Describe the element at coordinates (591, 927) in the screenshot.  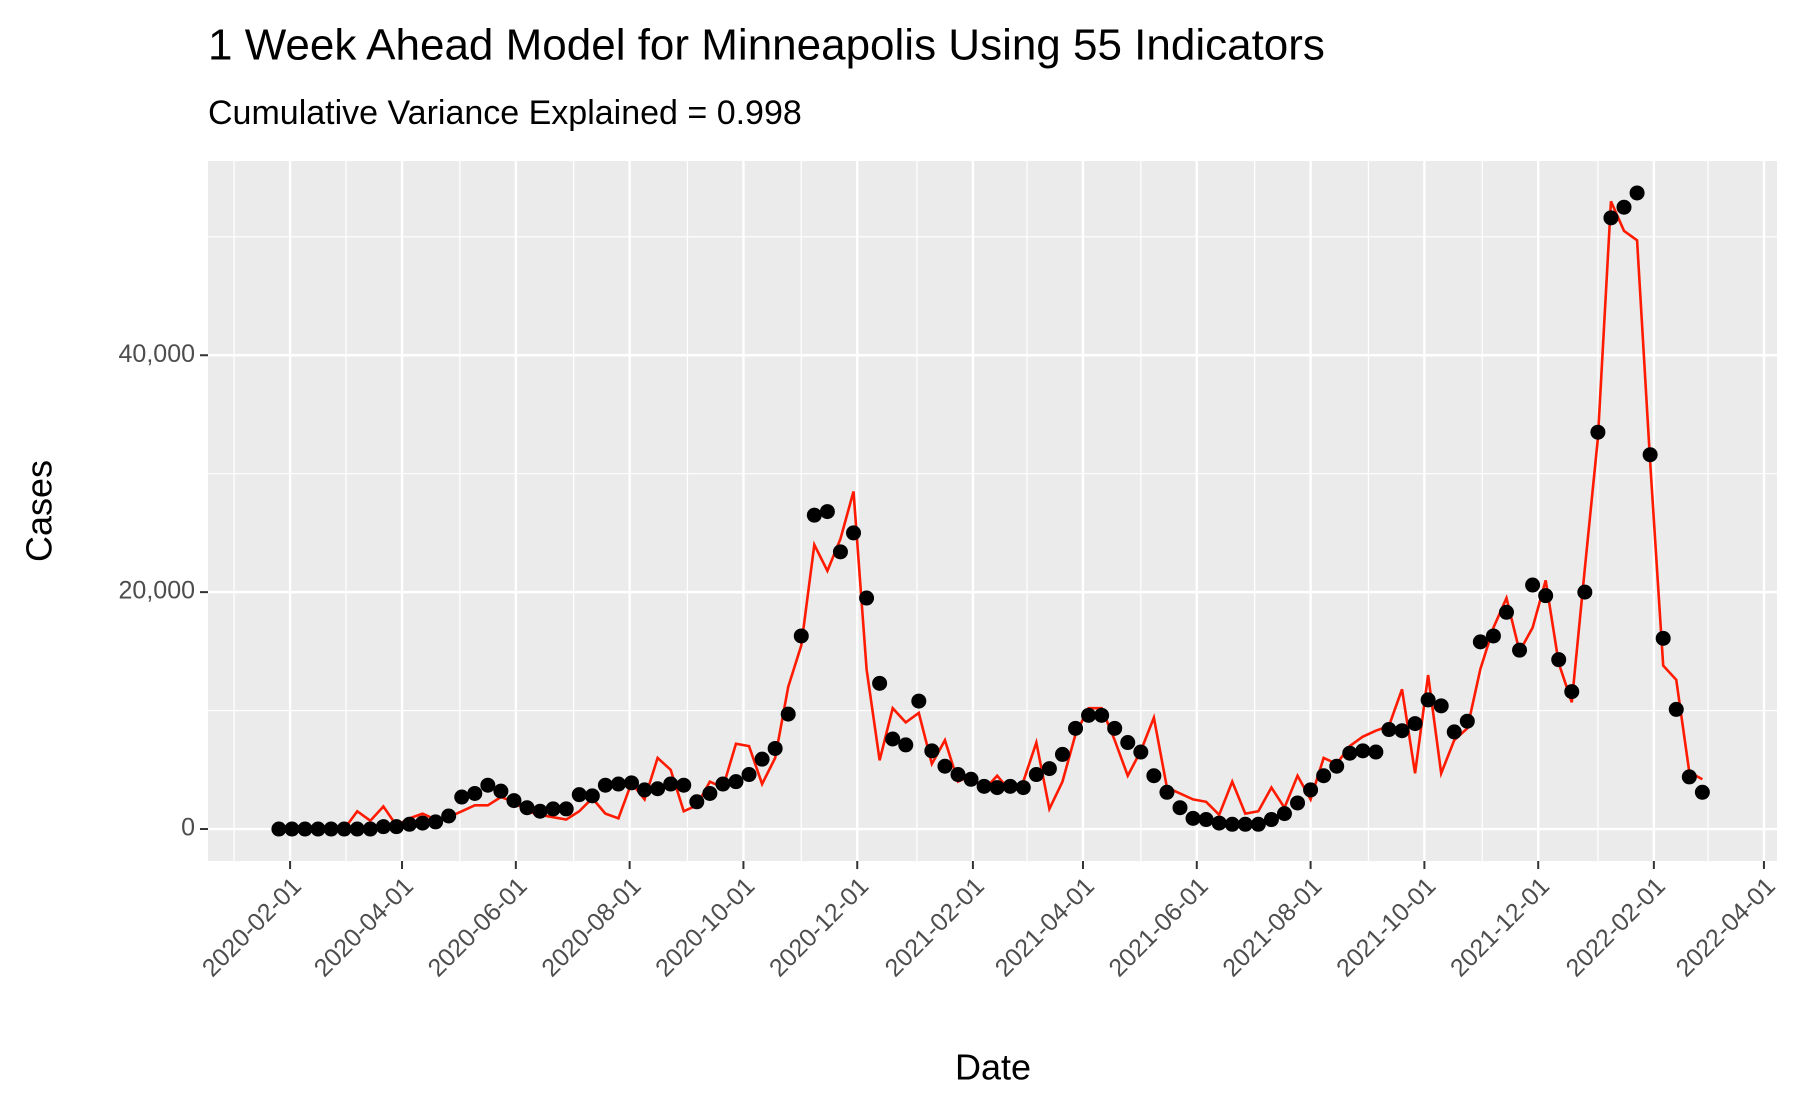
I see `x-tick-label: 2020-08-01` at that location.